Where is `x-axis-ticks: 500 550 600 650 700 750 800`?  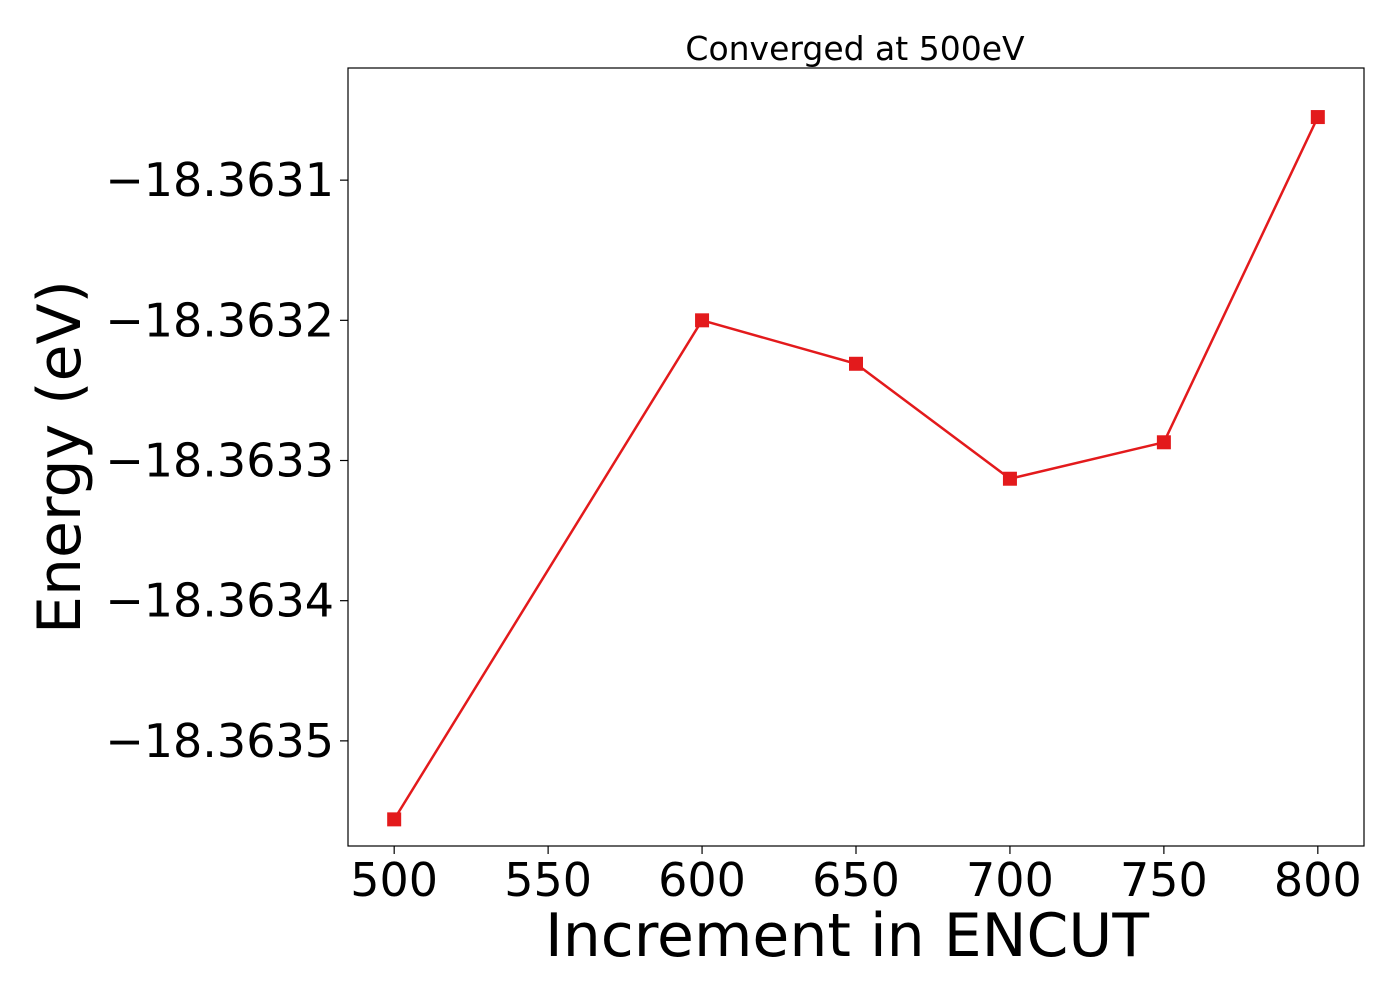 x-axis-ticks: 500 550 600 650 700 750 800 is located at coordinates (856, 876).